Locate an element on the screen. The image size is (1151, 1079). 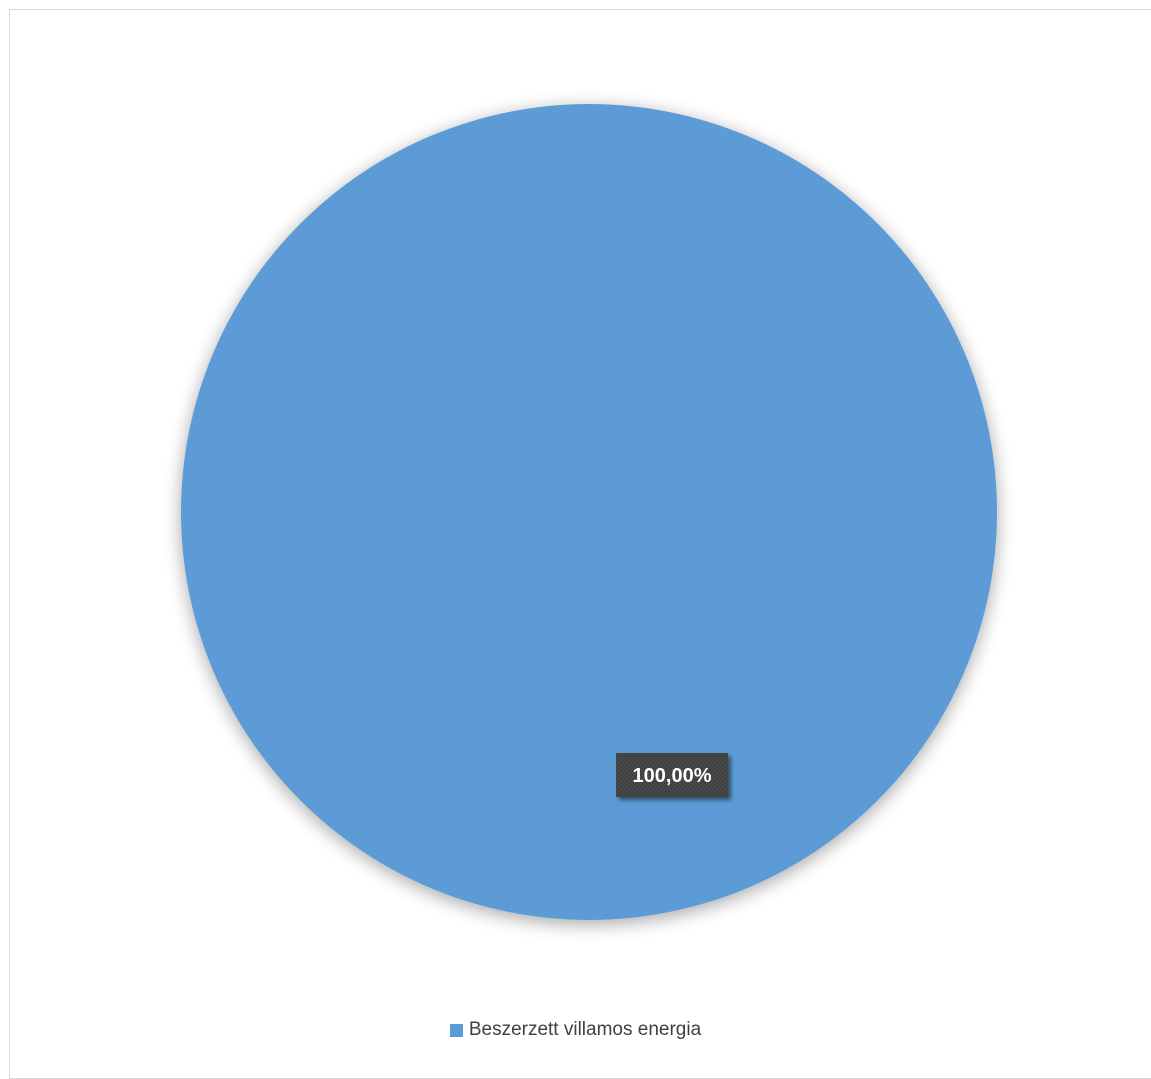
data-label: 100,00% is located at coordinates (672, 775).